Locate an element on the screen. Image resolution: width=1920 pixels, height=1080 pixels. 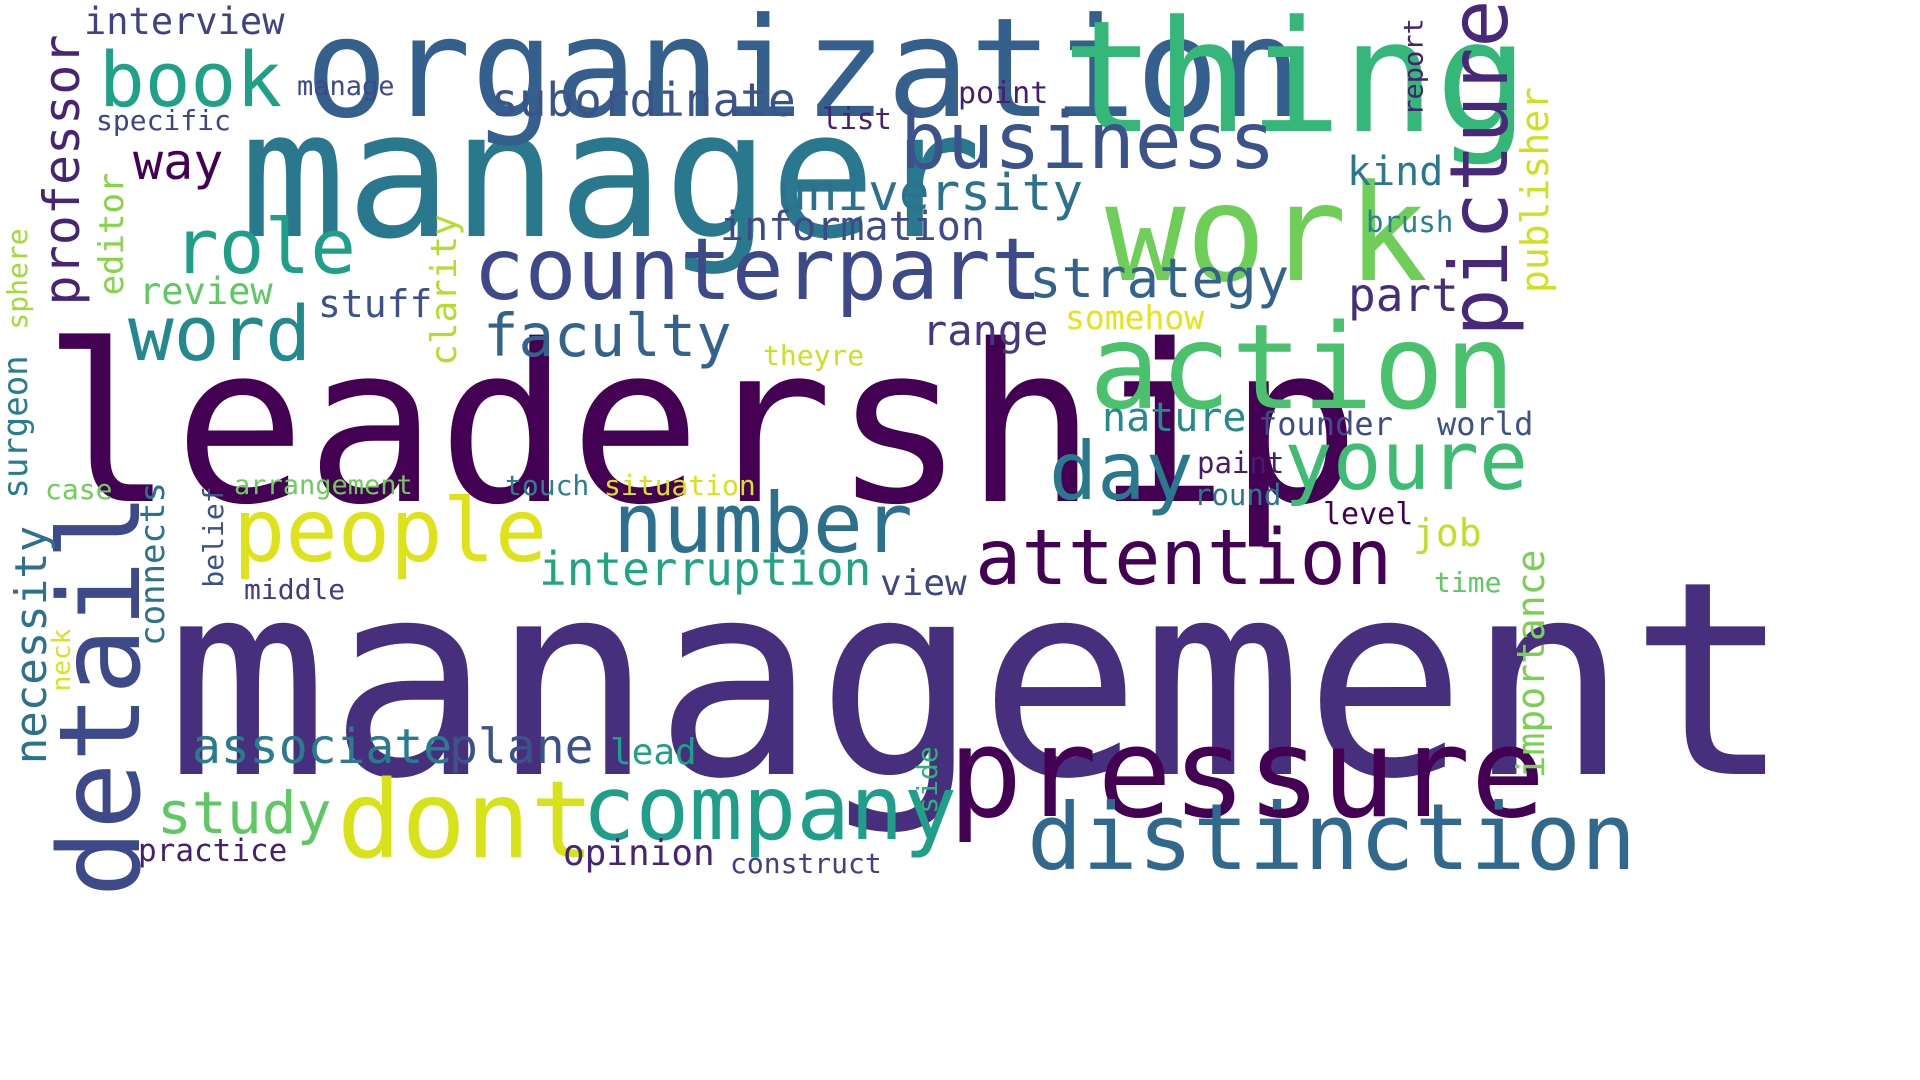
word-professor: professor is located at coordinates (62, 170).